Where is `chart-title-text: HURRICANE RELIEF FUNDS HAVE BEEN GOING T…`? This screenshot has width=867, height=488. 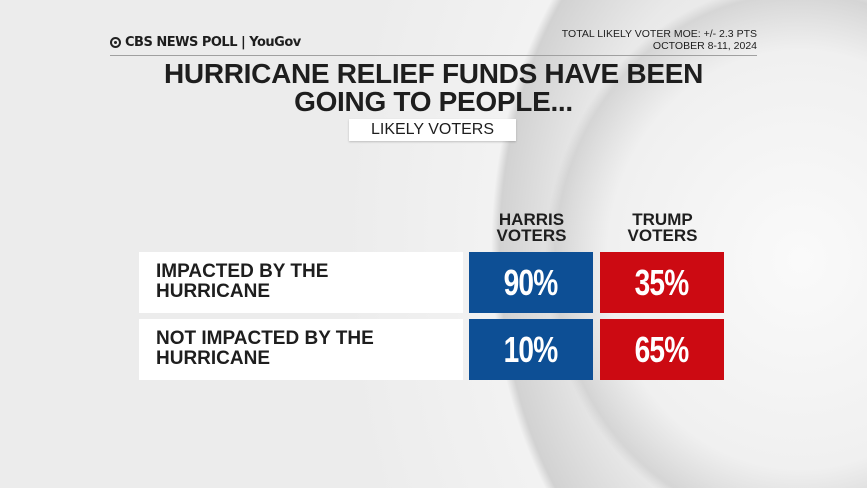
chart-title-text: HURRICANE RELIEF FUNDS HAVE BEEN GOING T… is located at coordinates (433, 87).